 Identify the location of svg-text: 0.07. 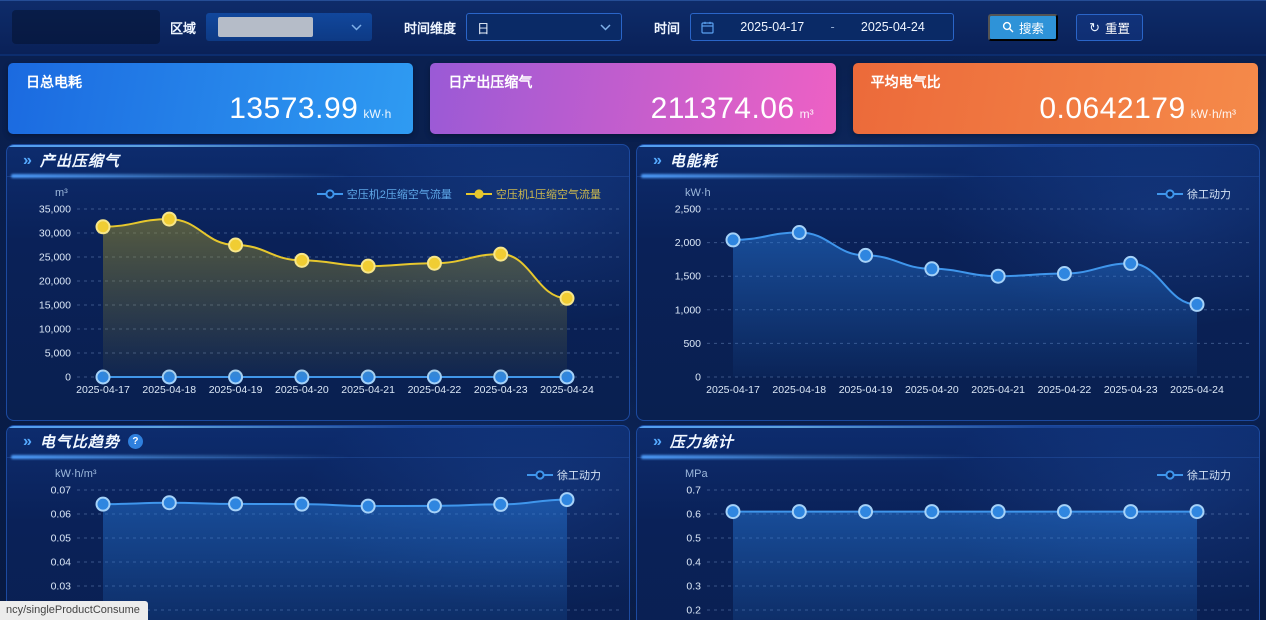
(61, 491).